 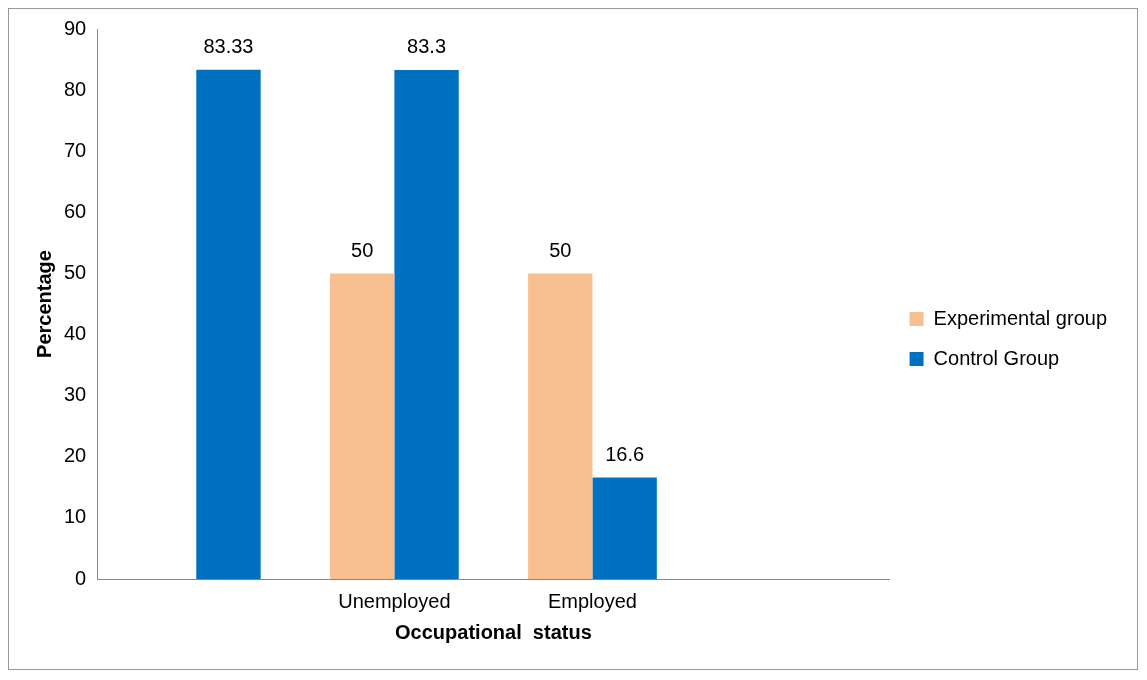 I want to click on y-tick-label: 60, so click(x=75, y=210).